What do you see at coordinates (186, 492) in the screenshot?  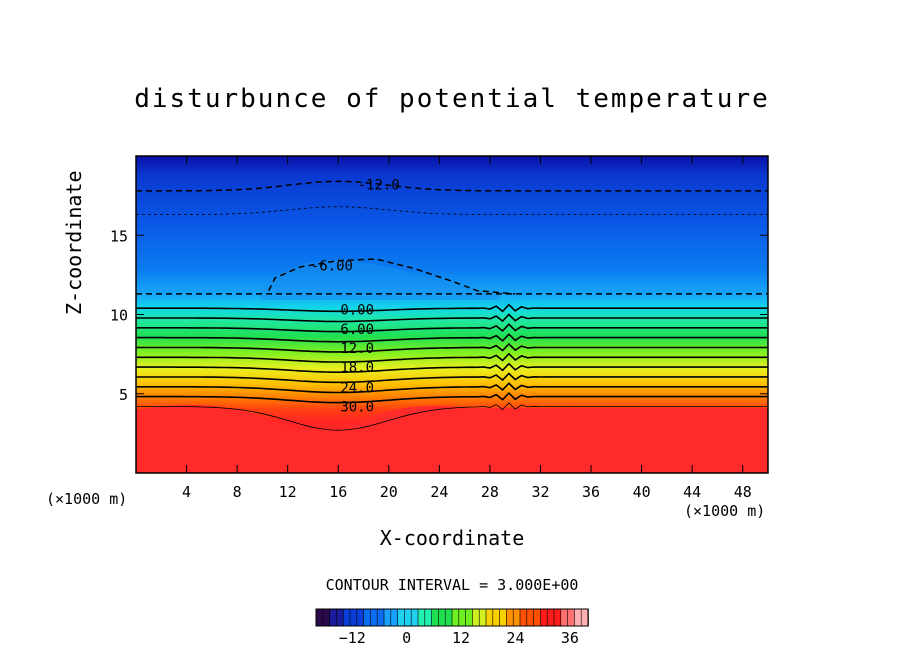 I see `x-tick-label: 4` at bounding box center [186, 492].